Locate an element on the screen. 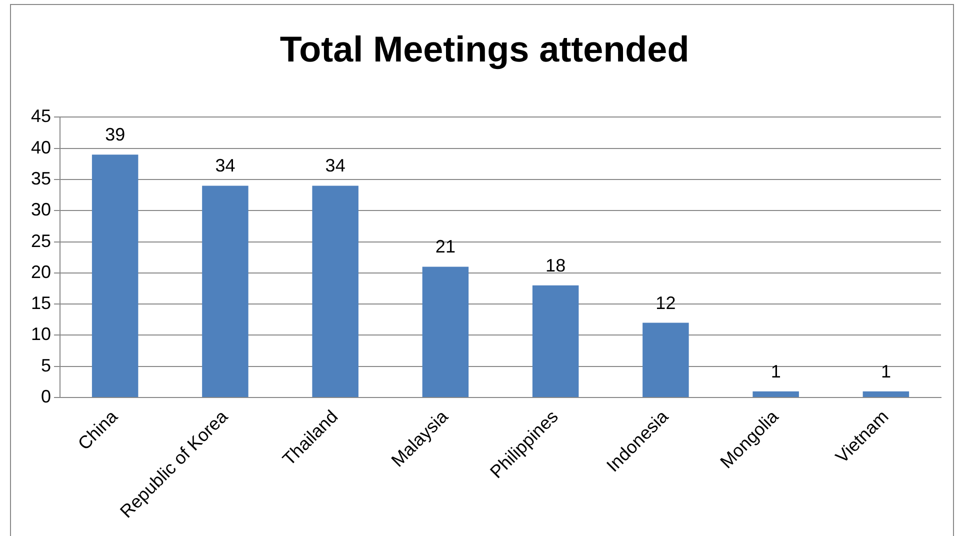 The height and width of the screenshot is (536, 959). y-tick-label: 35 is located at coordinates (41, 178).